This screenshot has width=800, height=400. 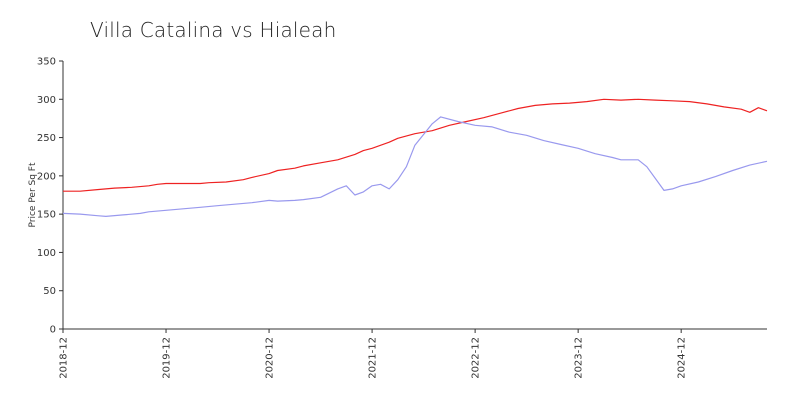 What do you see at coordinates (64, 358) in the screenshot?
I see `x-tick-label: 2018-12` at bounding box center [64, 358].